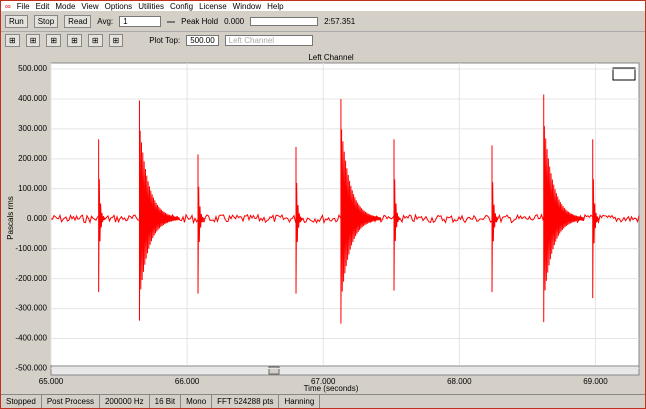 This screenshot has width=646, height=409. I want to click on position-value: 0.000, so click(234, 21).